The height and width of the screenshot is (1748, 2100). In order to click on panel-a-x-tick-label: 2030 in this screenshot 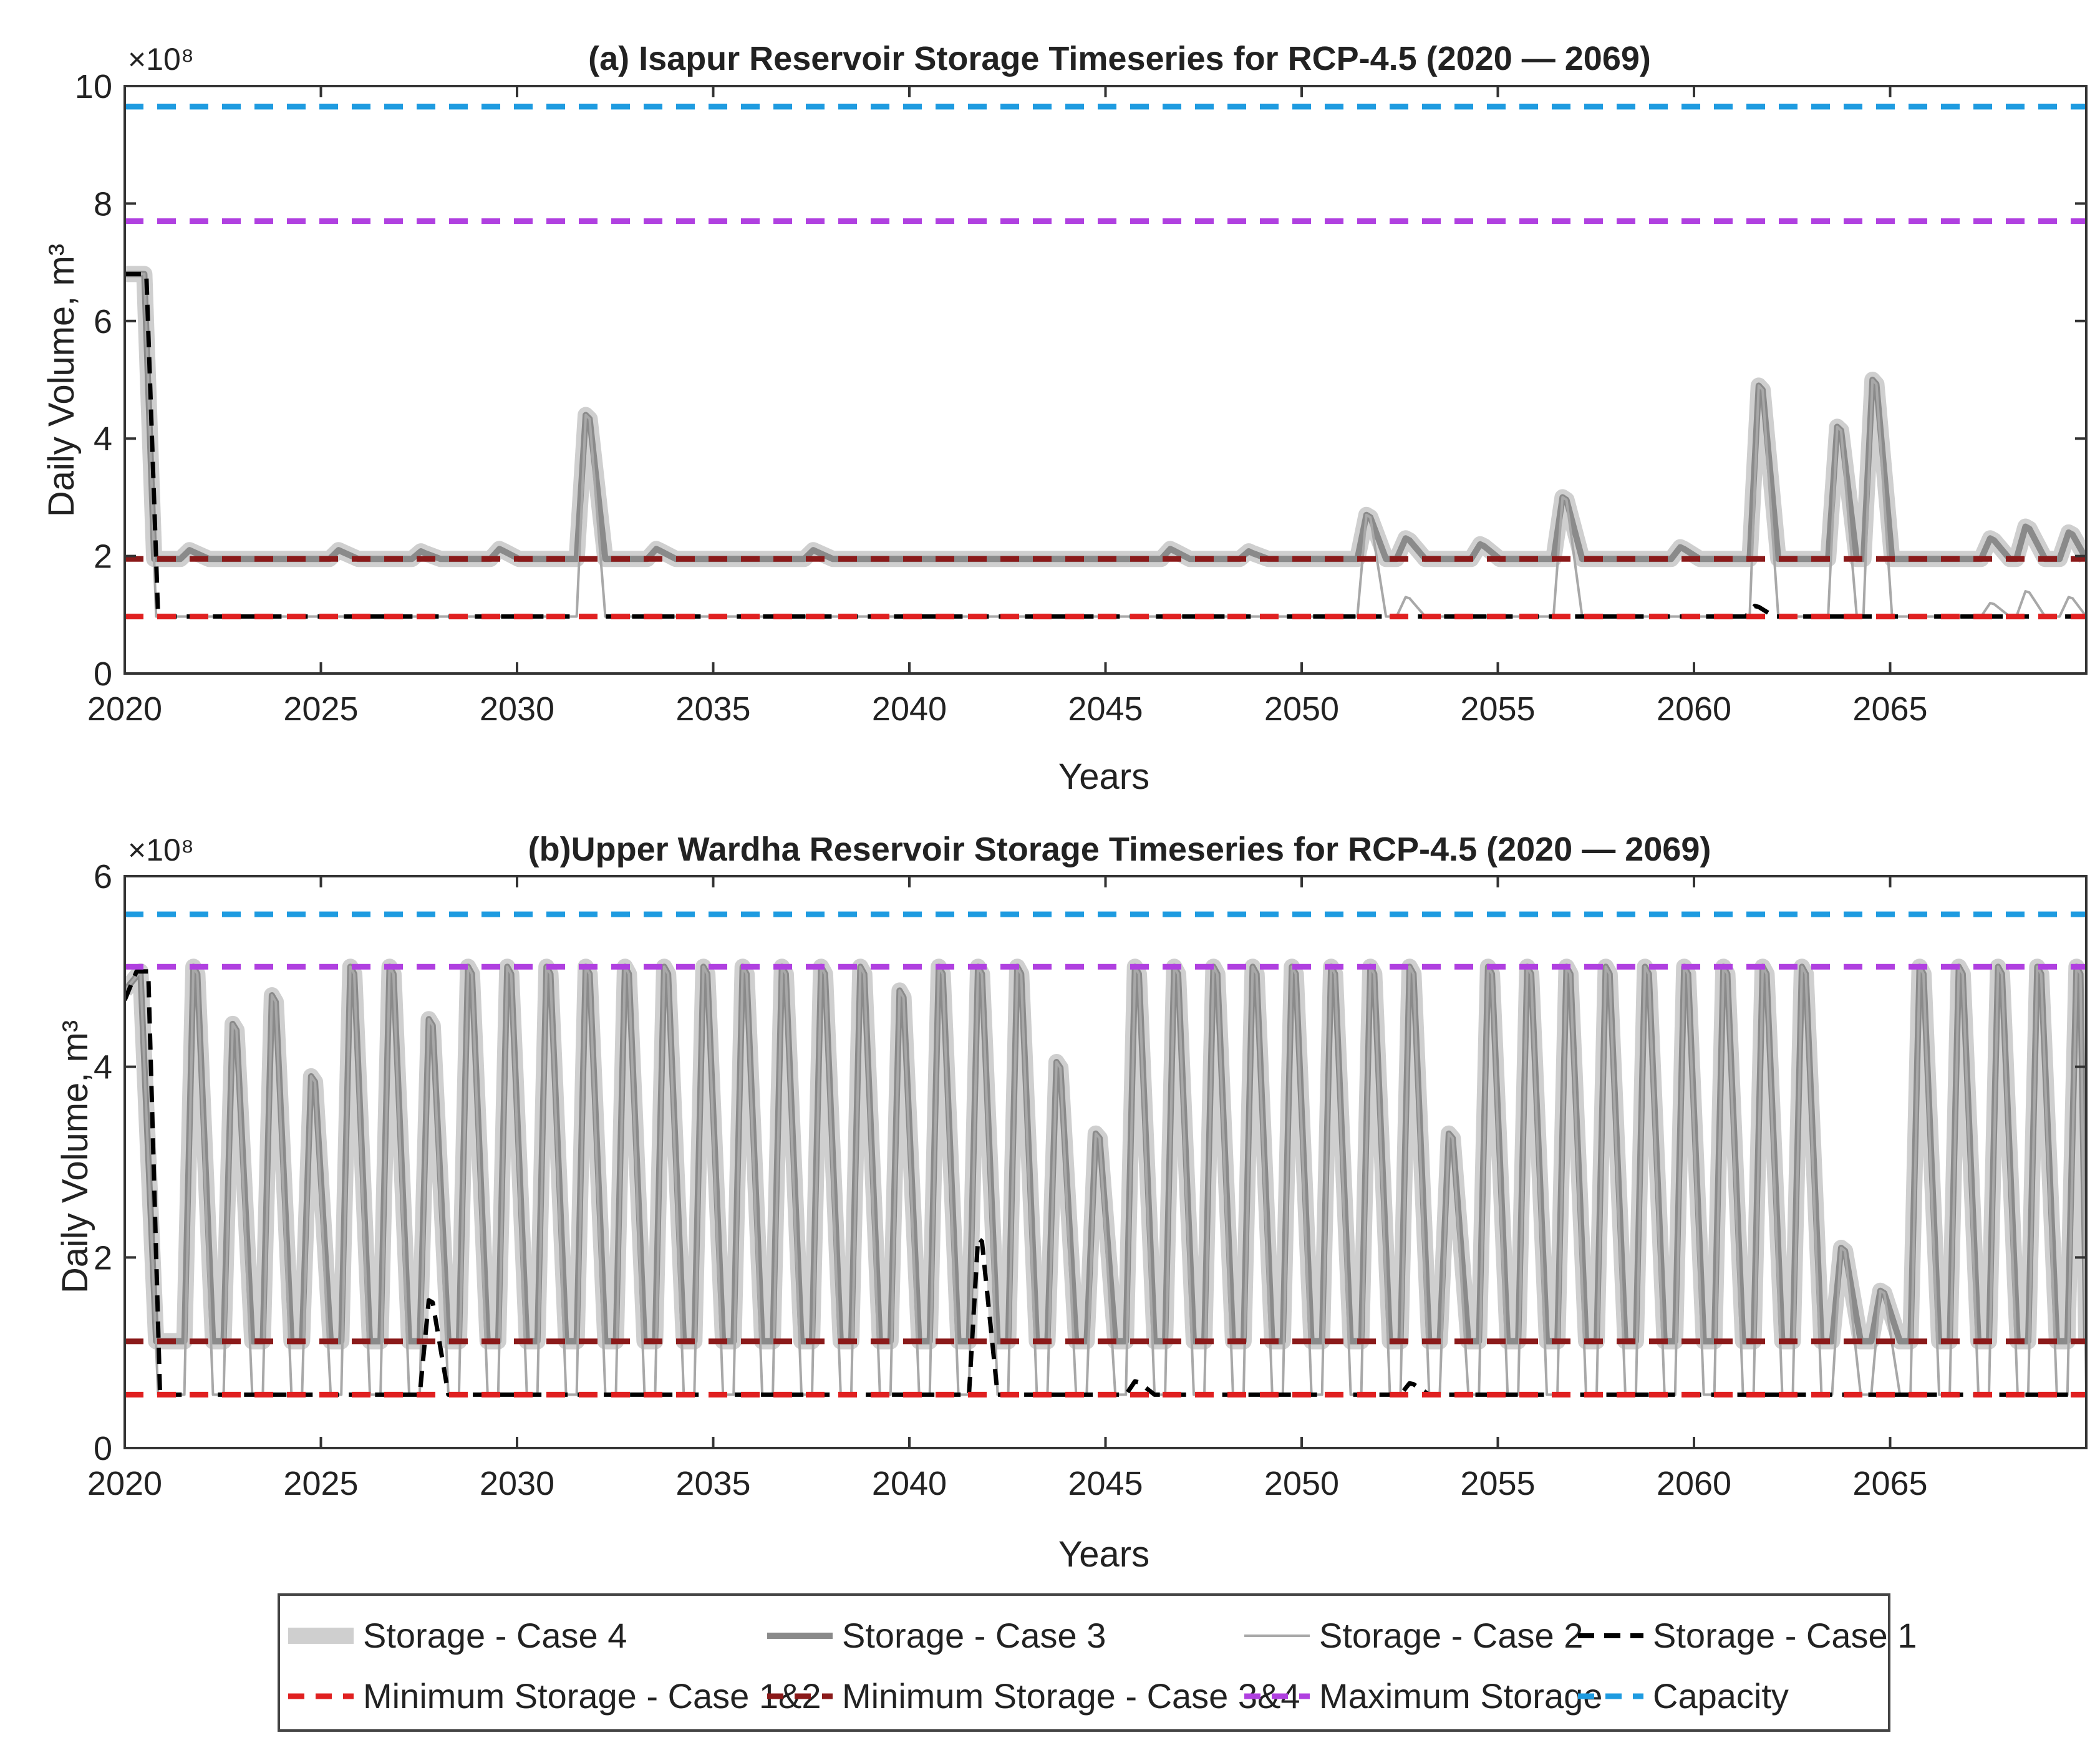, I will do `click(517, 709)`.